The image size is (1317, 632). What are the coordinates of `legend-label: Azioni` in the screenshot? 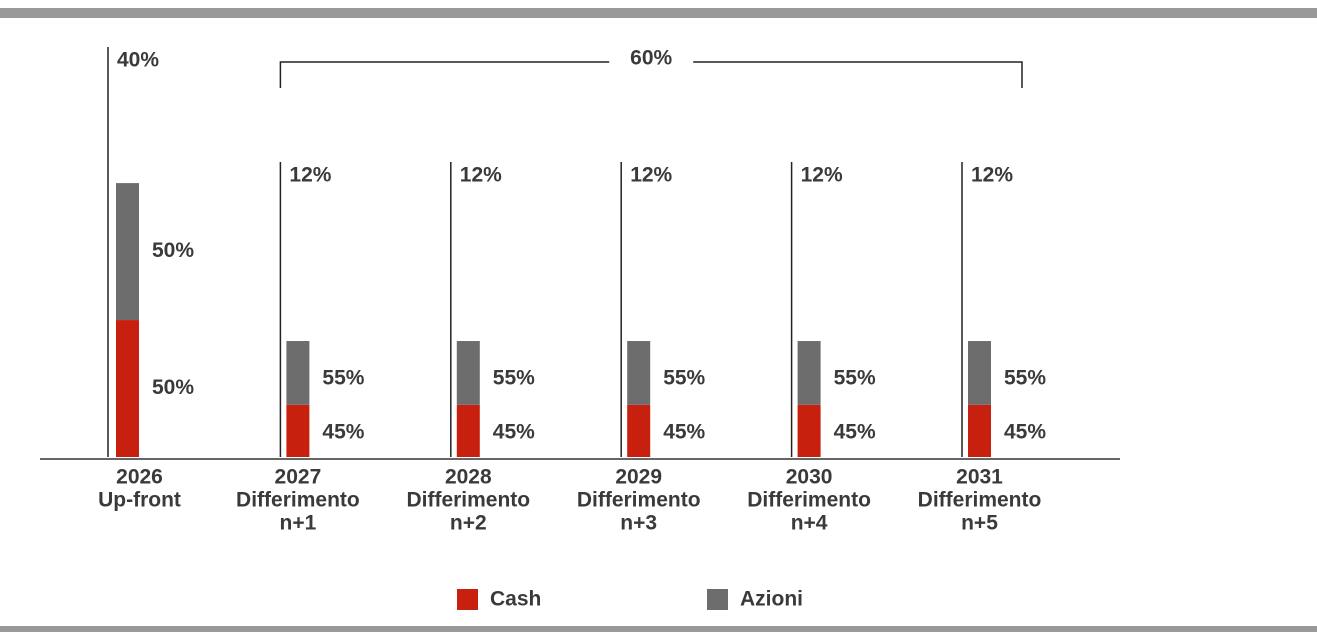 It's located at (771, 599).